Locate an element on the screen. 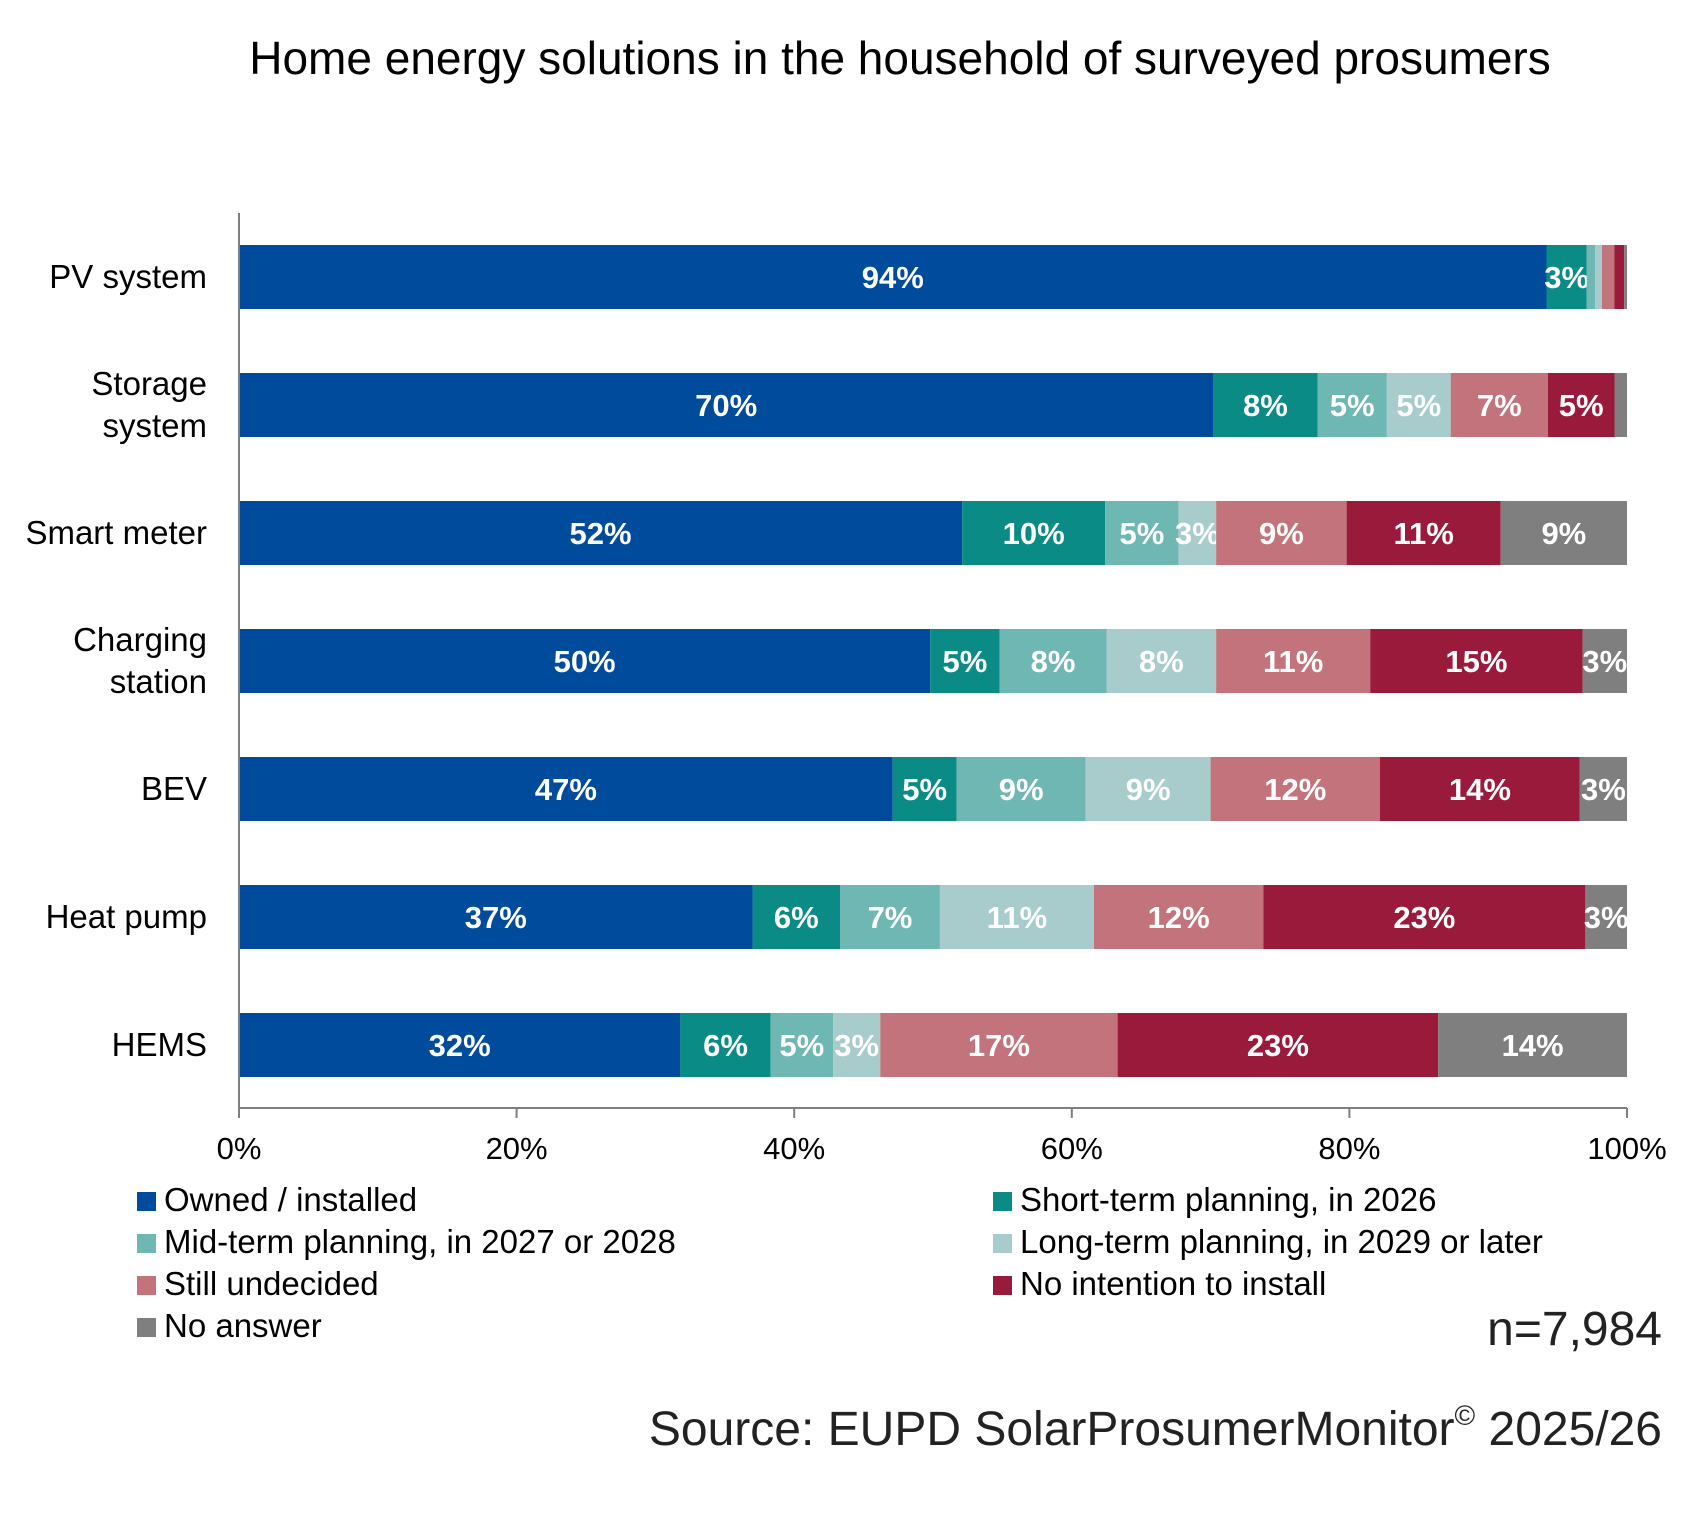 The image size is (1695, 1536). legend-label-still-undecided: Still undecided is located at coordinates (271, 1283).